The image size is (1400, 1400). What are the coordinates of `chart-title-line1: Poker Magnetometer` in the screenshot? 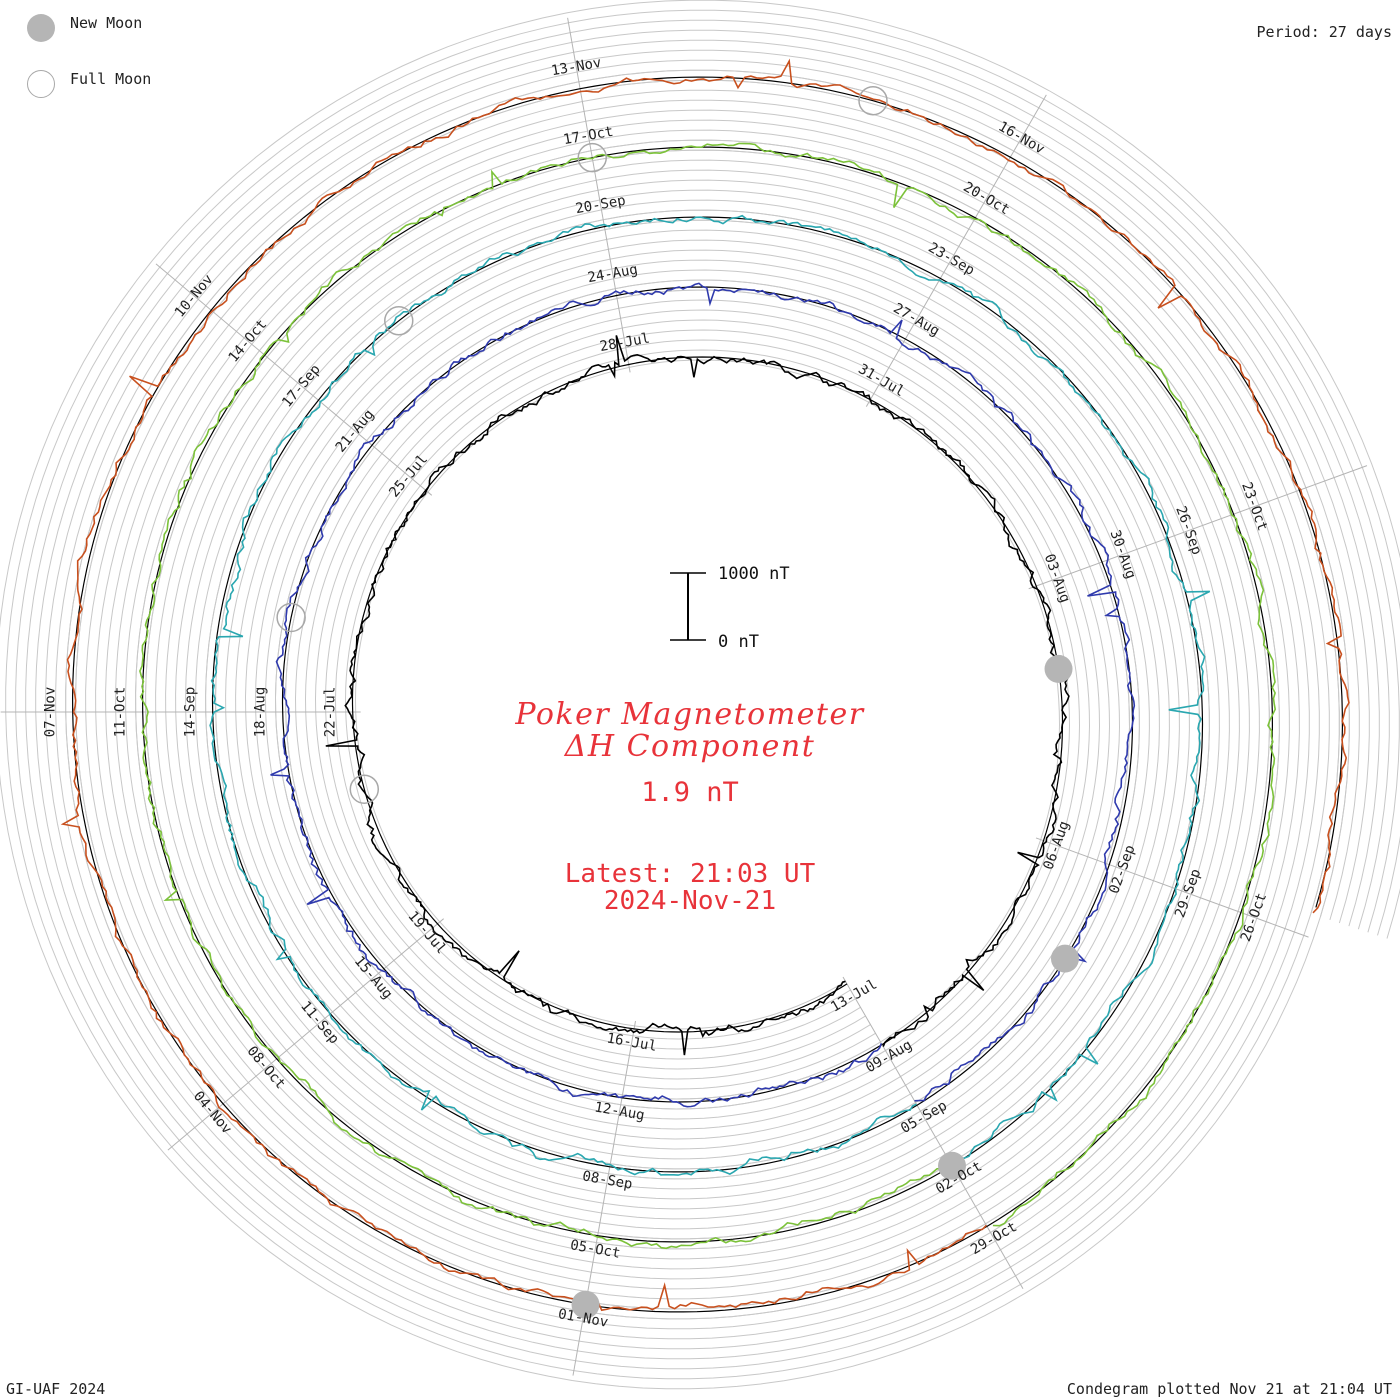 It's located at (690, 714).